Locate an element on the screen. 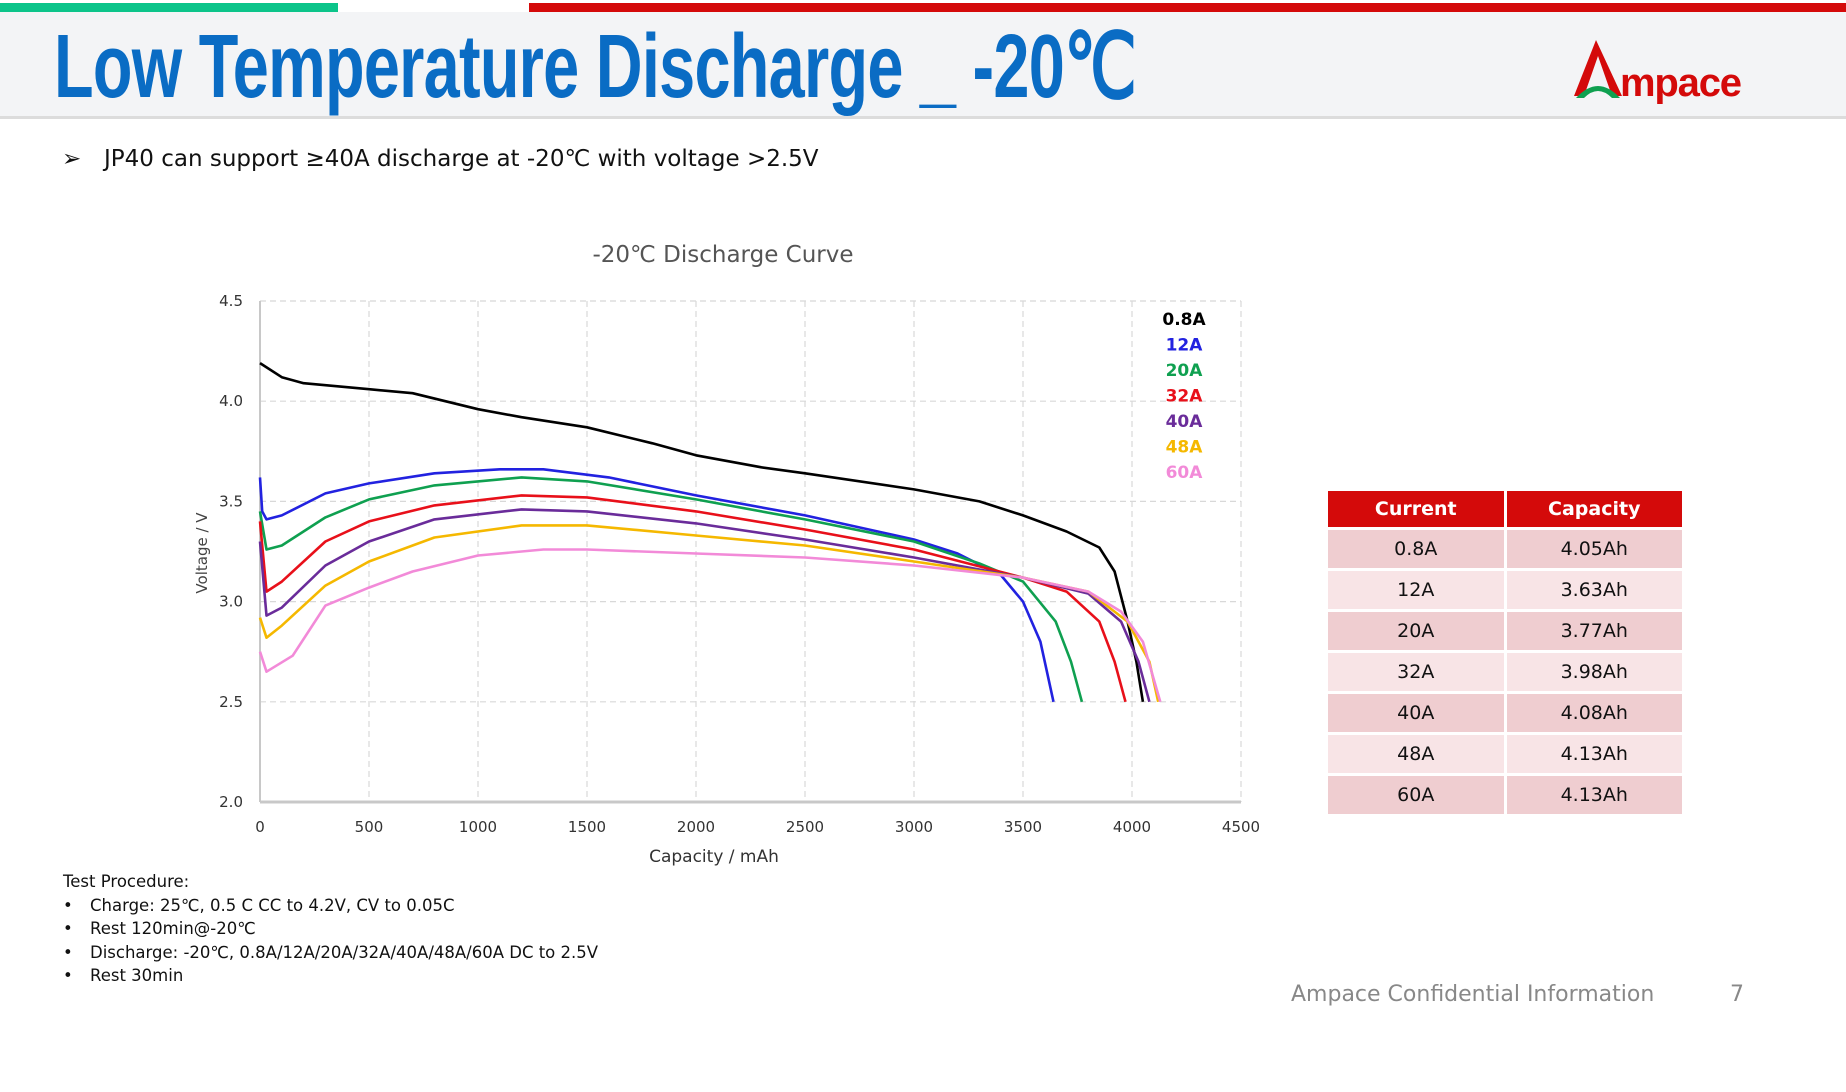 The image size is (1846, 1092). header-band is located at coordinates (923, 65).